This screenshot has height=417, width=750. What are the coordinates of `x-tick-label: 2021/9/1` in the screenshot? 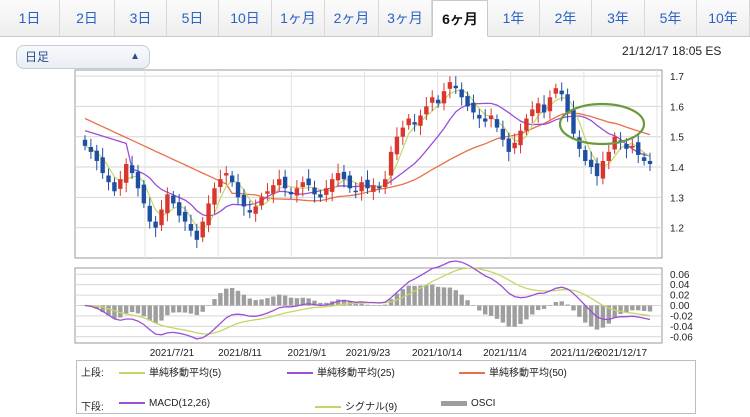 It's located at (307, 353).